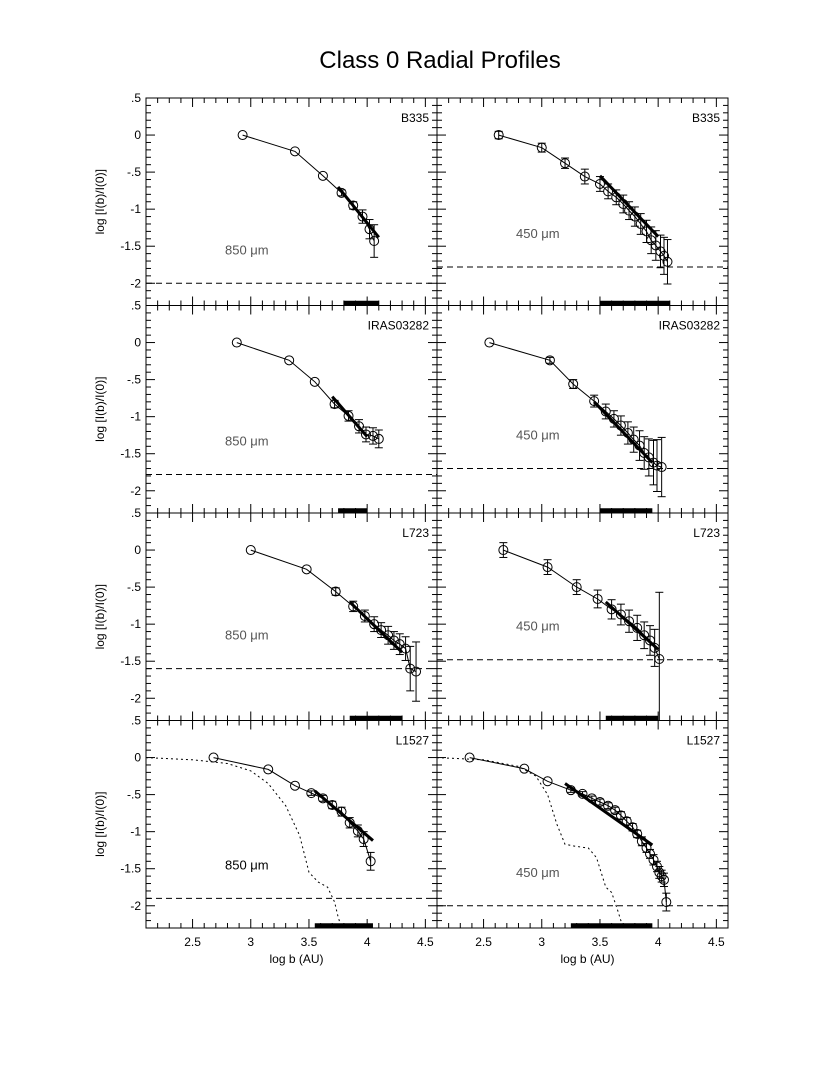  Describe the element at coordinates (587, 959) in the screenshot. I see `x-axis-label: log b (AU)` at that location.